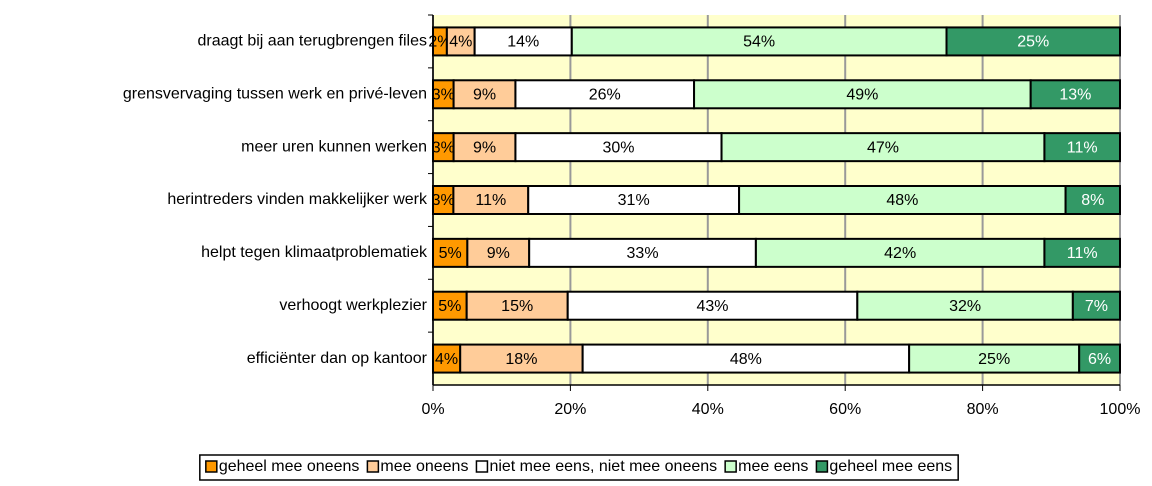 The width and height of the screenshot is (1152, 486). Describe the element at coordinates (712, 306) in the screenshot. I see `data-label: 43%` at that location.